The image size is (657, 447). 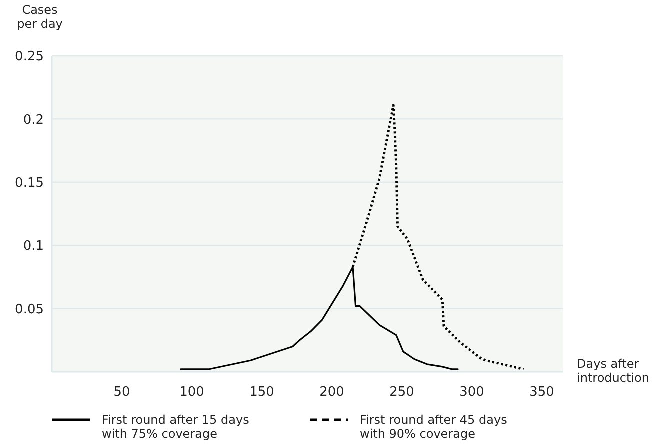 I want to click on legend-label: First round after 45 days with 90% coverage, so click(x=434, y=427).